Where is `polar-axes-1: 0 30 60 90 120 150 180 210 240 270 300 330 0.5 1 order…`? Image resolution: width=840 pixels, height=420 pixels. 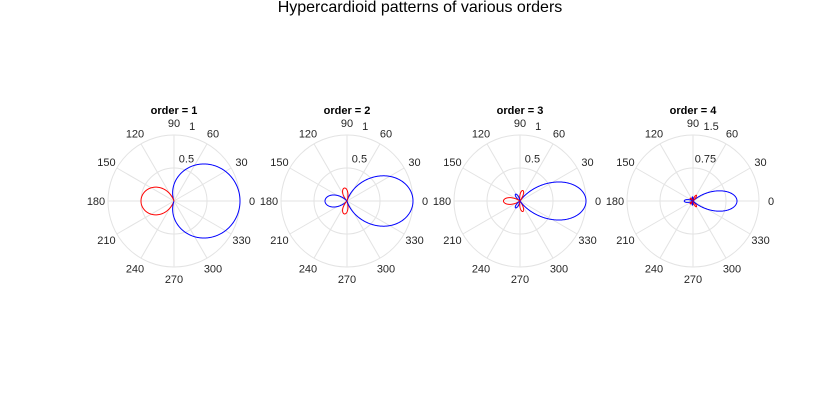
polar-axes-1: 0 30 60 90 120 150 180 210 240 270 300 330 0.5 1 order… is located at coordinates (171, 195).